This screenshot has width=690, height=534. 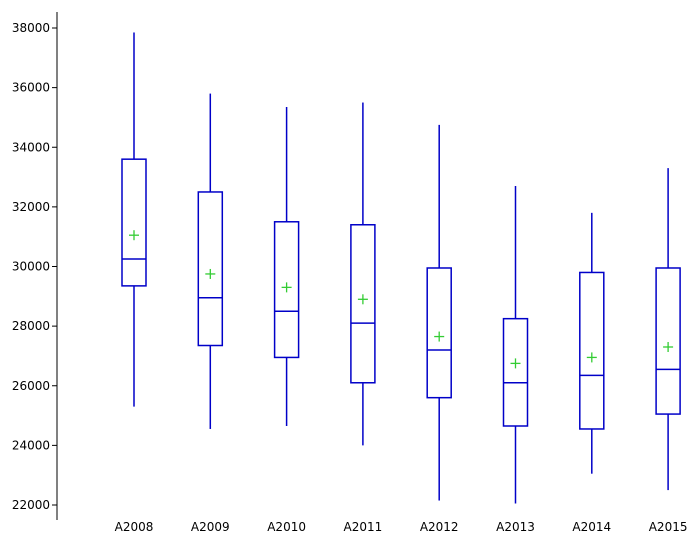 I want to click on x-tick-label: A2010, so click(x=286, y=527).